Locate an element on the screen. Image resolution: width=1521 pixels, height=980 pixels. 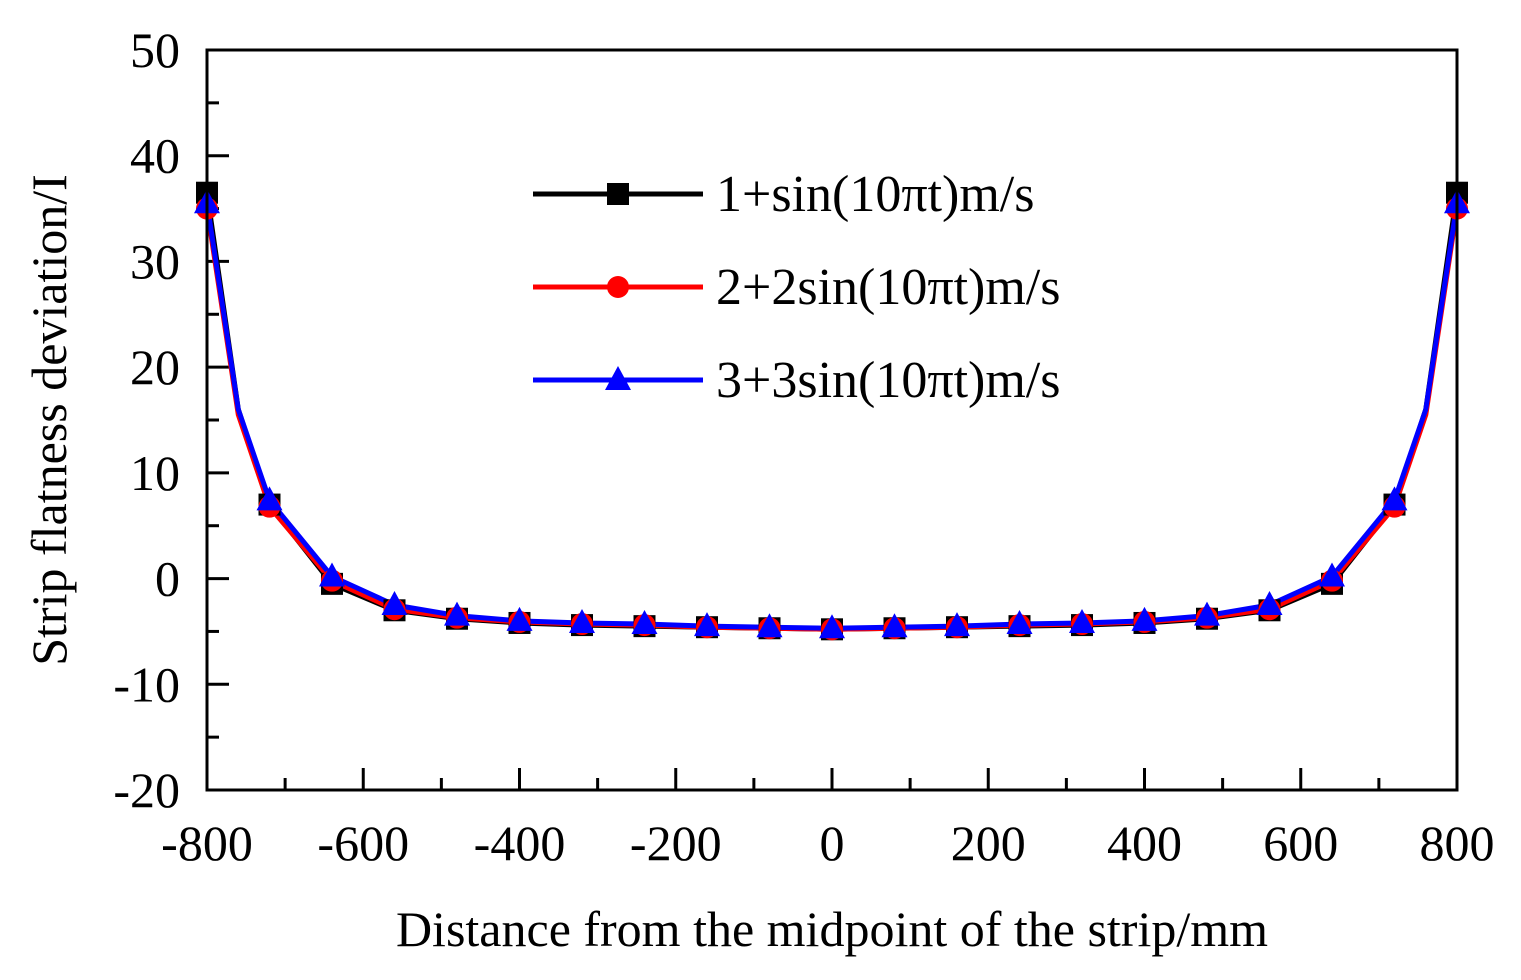
legend-label-2: 2+2sin(10πt)m/s is located at coordinates (888, 287).